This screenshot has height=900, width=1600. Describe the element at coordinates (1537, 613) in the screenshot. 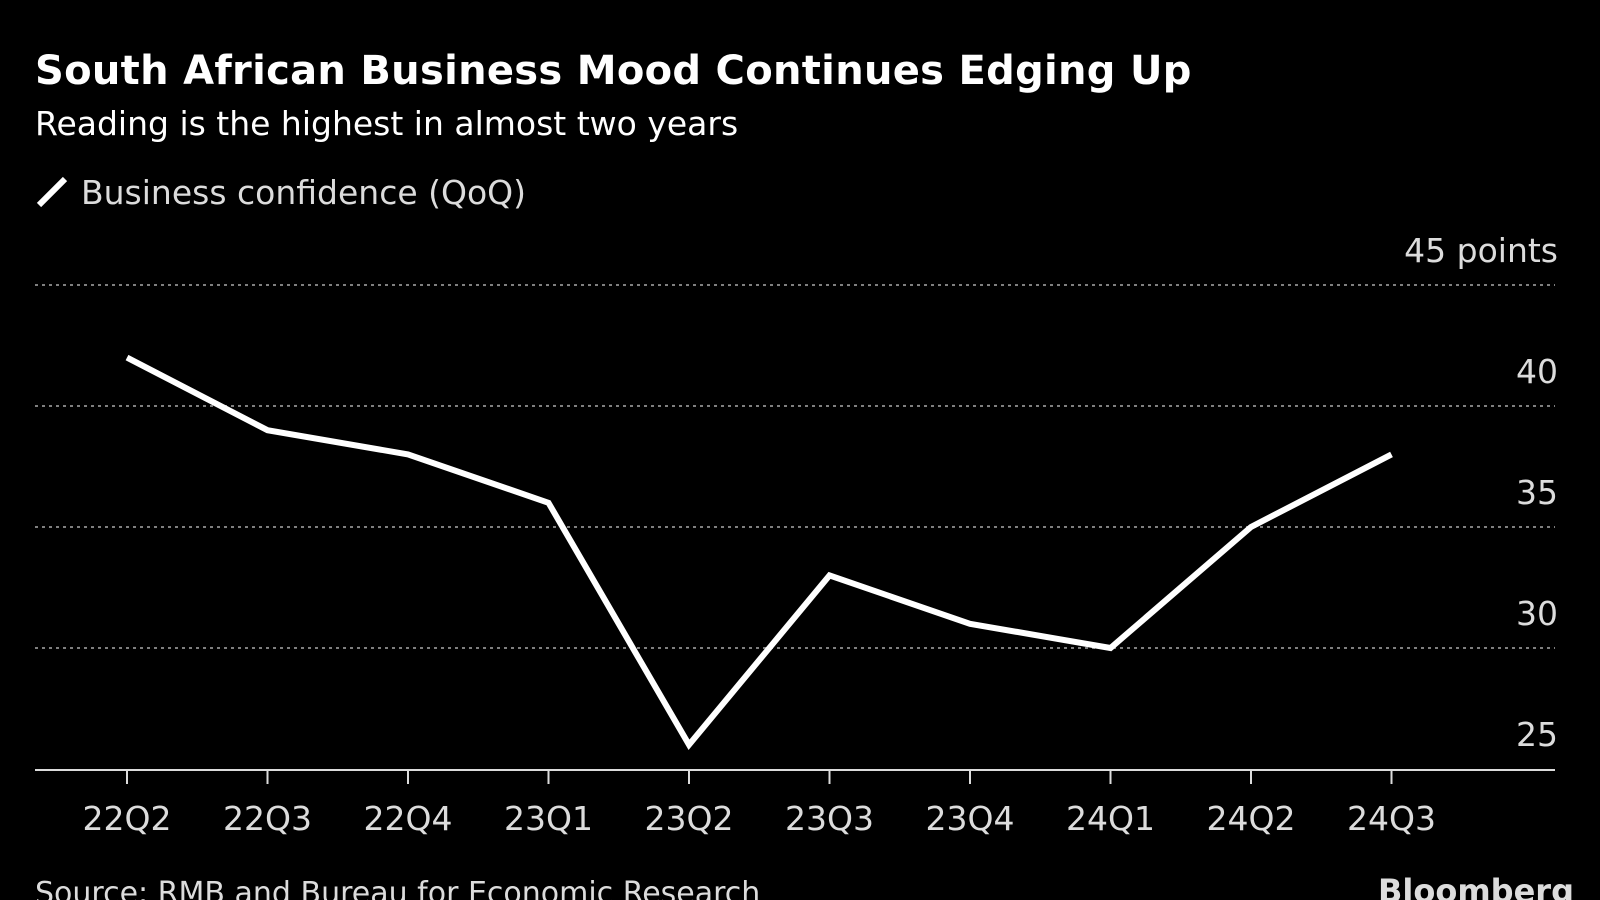

I see `y-tick-label: 30` at that location.